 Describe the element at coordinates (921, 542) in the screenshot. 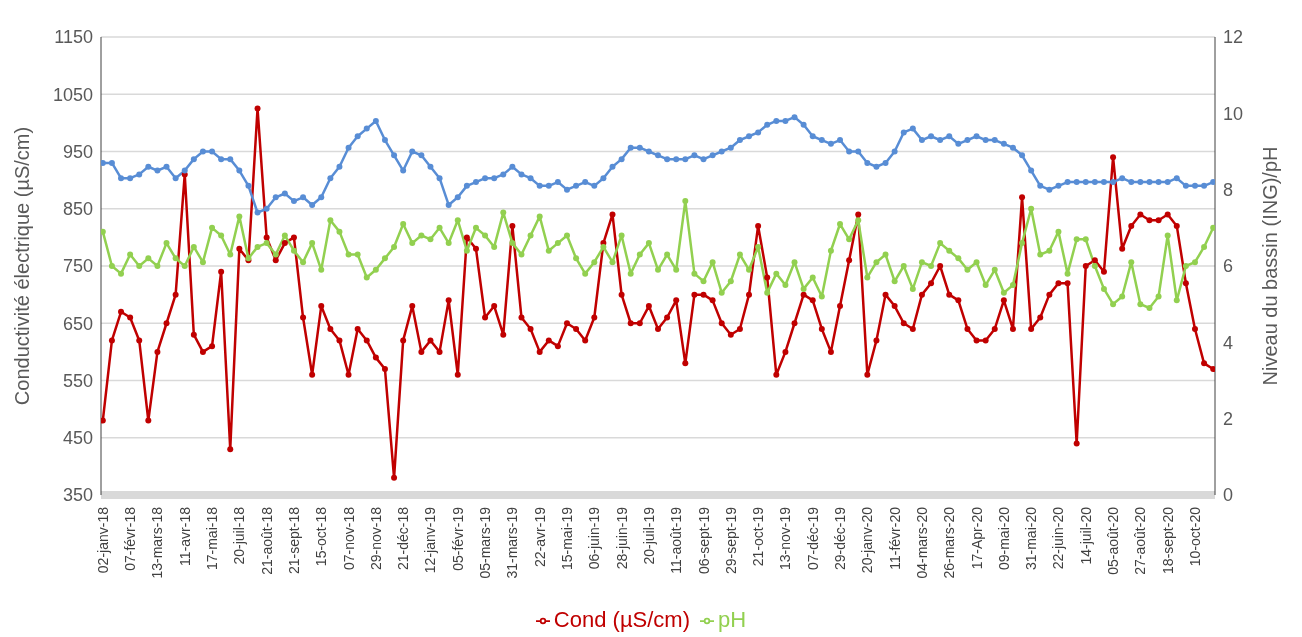

I see `x-tick-label: 04-mars-20` at that location.